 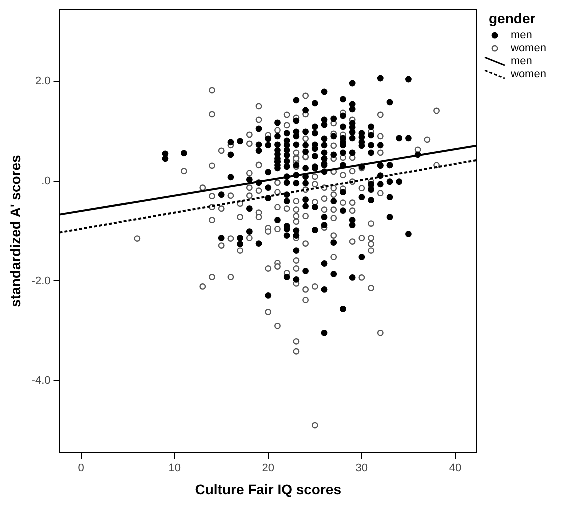 I want to click on x-tick-label: 0, so click(x=81, y=468).